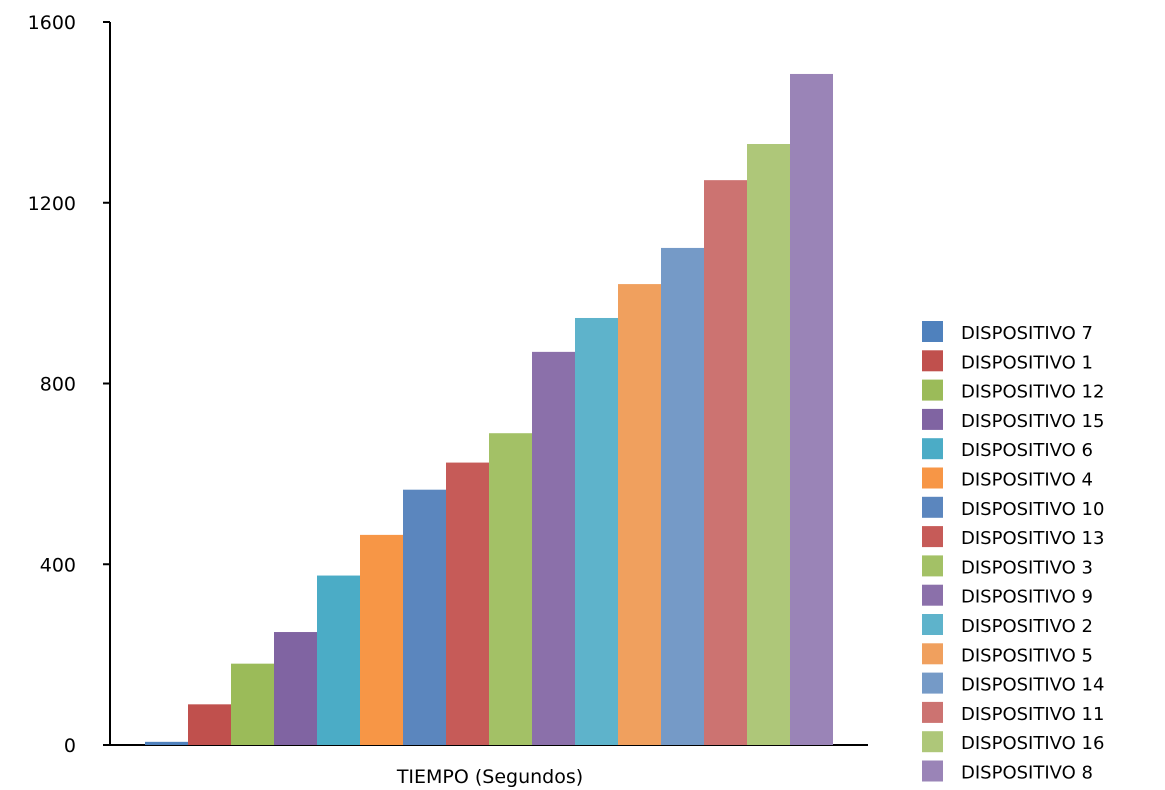  What do you see at coordinates (70, 746) in the screenshot?
I see `y-tick-label: 0` at bounding box center [70, 746].